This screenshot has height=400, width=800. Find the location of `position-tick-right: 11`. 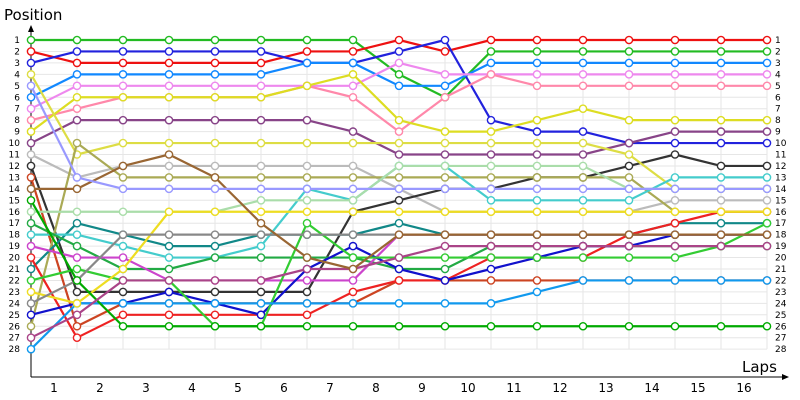

position-tick-right: 11 is located at coordinates (780, 156).